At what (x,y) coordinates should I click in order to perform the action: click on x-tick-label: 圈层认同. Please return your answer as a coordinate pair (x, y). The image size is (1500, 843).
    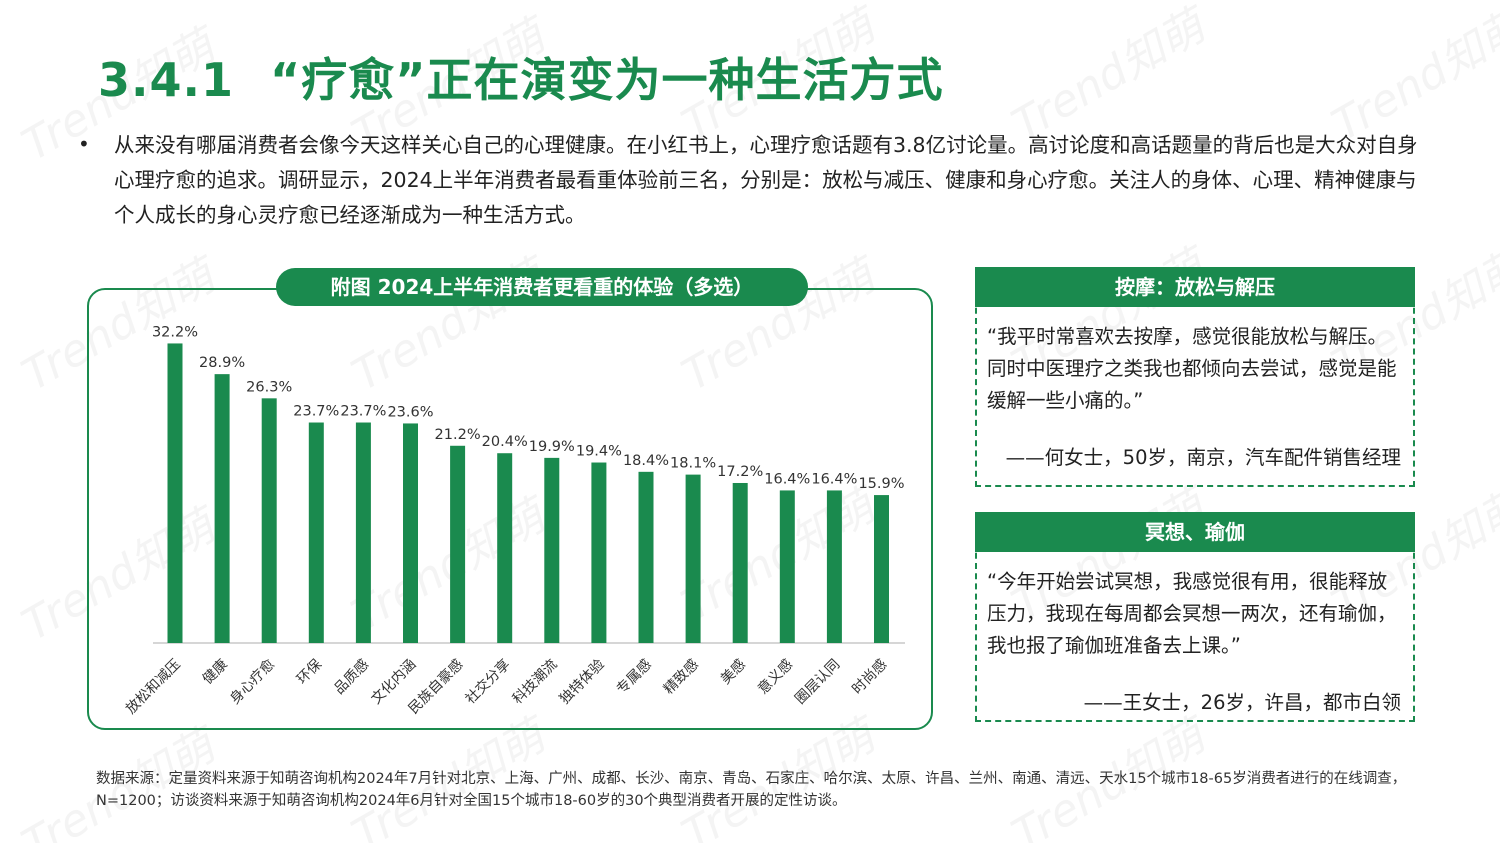
    Looking at the image, I should click on (817, 682).